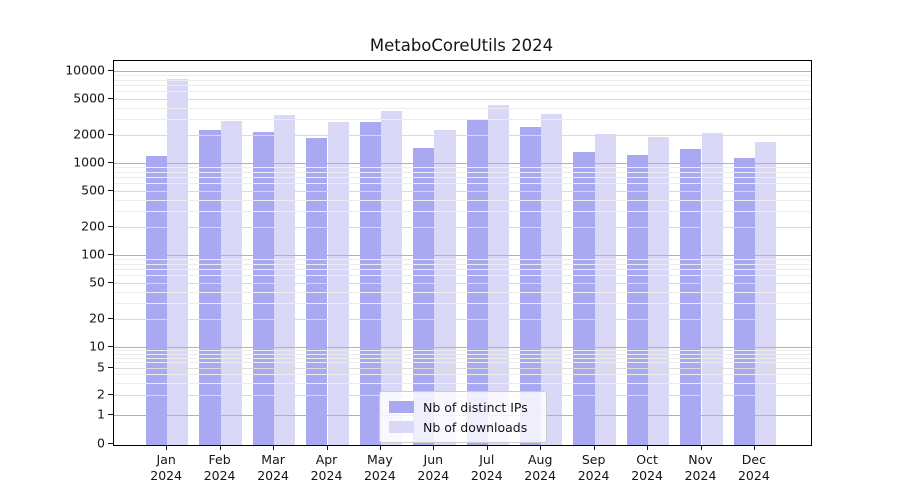  I want to click on ytick-label-10000: 10000, so click(85, 70).